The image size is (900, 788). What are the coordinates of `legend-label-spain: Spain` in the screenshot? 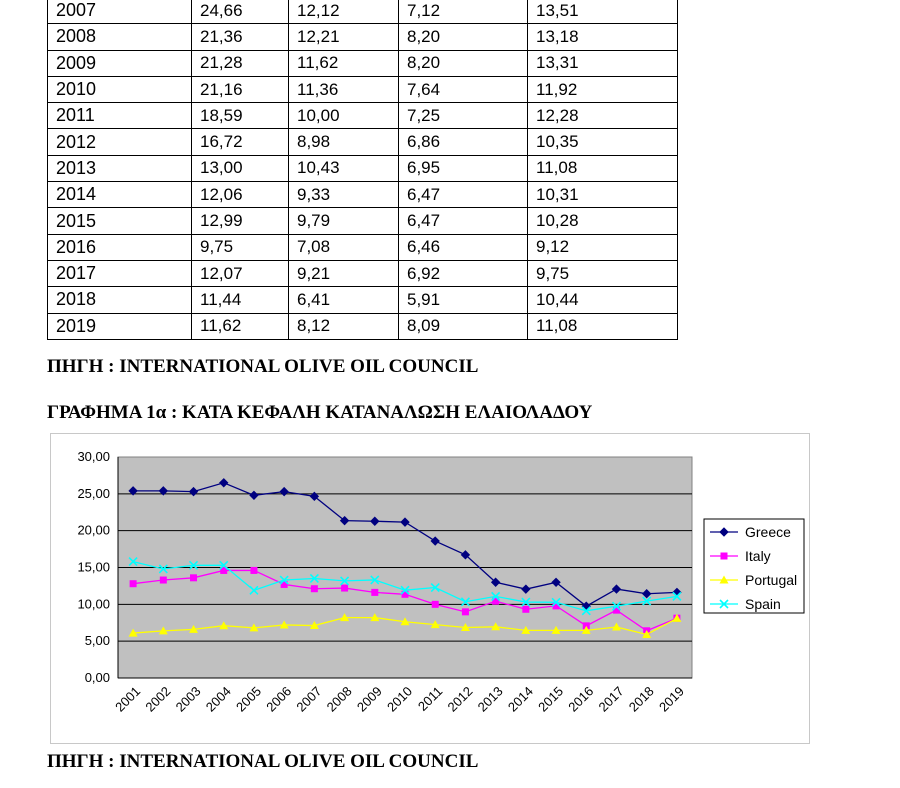 It's located at (763, 604).